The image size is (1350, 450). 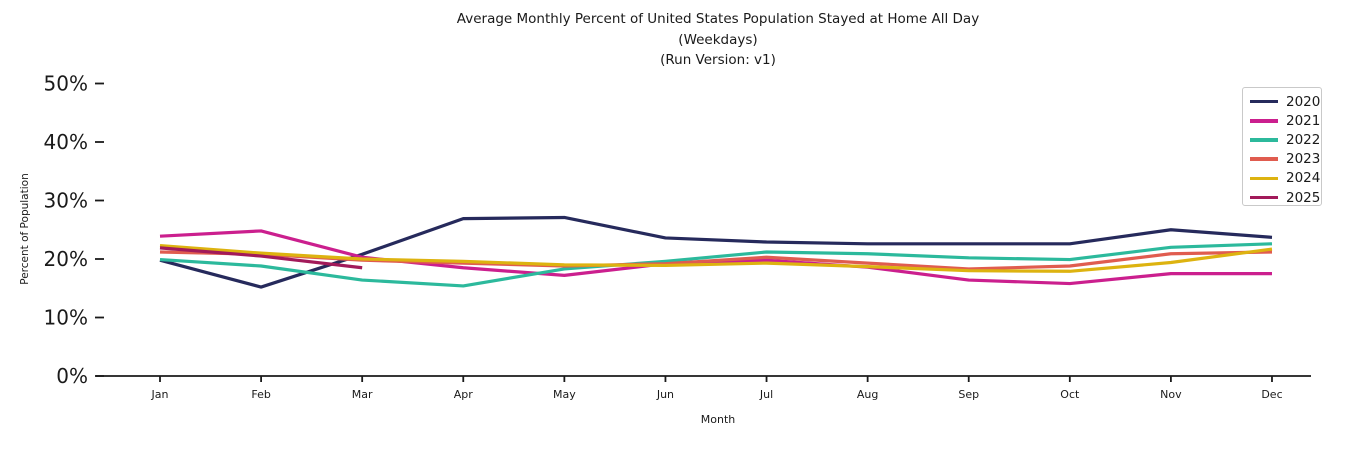 I want to click on x-tick-label: Feb, so click(x=260, y=394).